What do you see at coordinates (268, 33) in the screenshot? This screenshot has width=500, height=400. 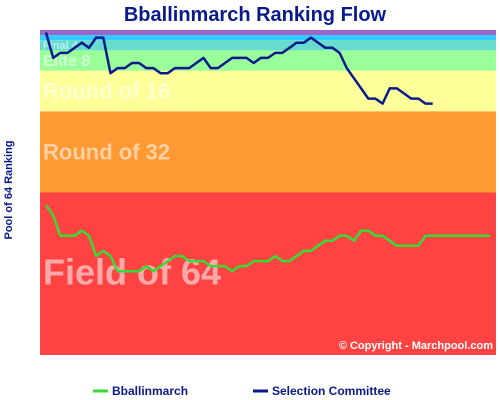 I see `band-champion` at bounding box center [268, 33].